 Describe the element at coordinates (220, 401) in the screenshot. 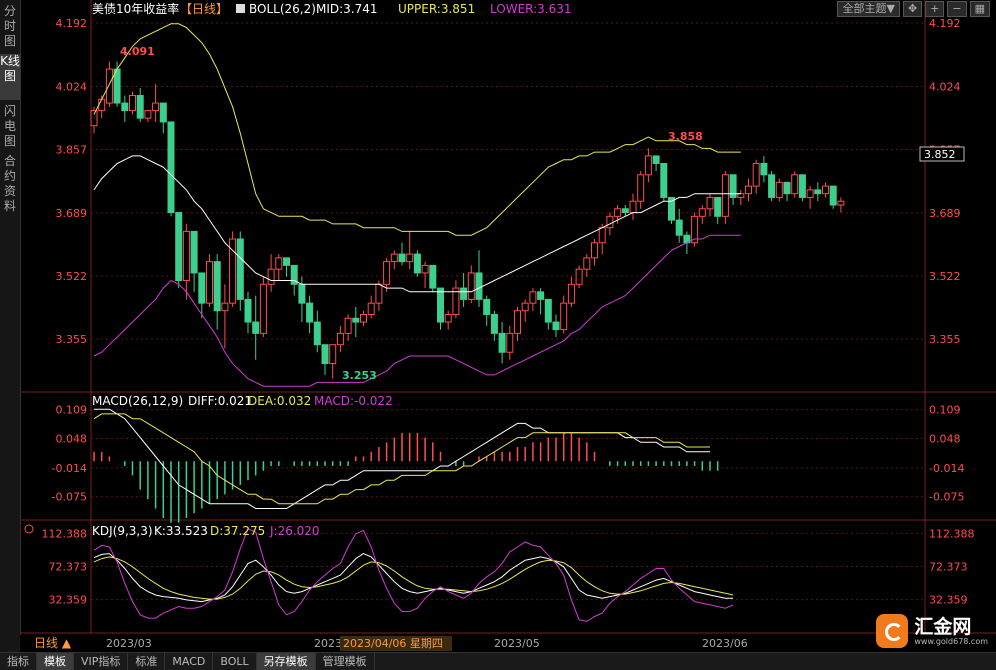

I see `macd-diff-value: DIFF:0.021` at that location.